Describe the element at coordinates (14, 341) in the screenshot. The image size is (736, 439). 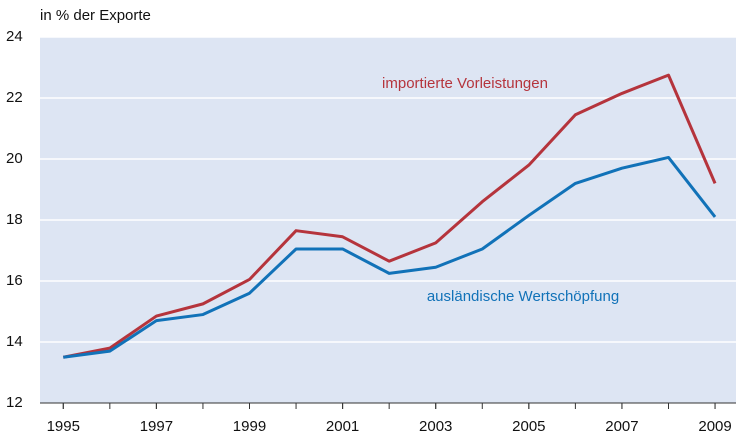
I see `y-tick-label: 14` at that location.